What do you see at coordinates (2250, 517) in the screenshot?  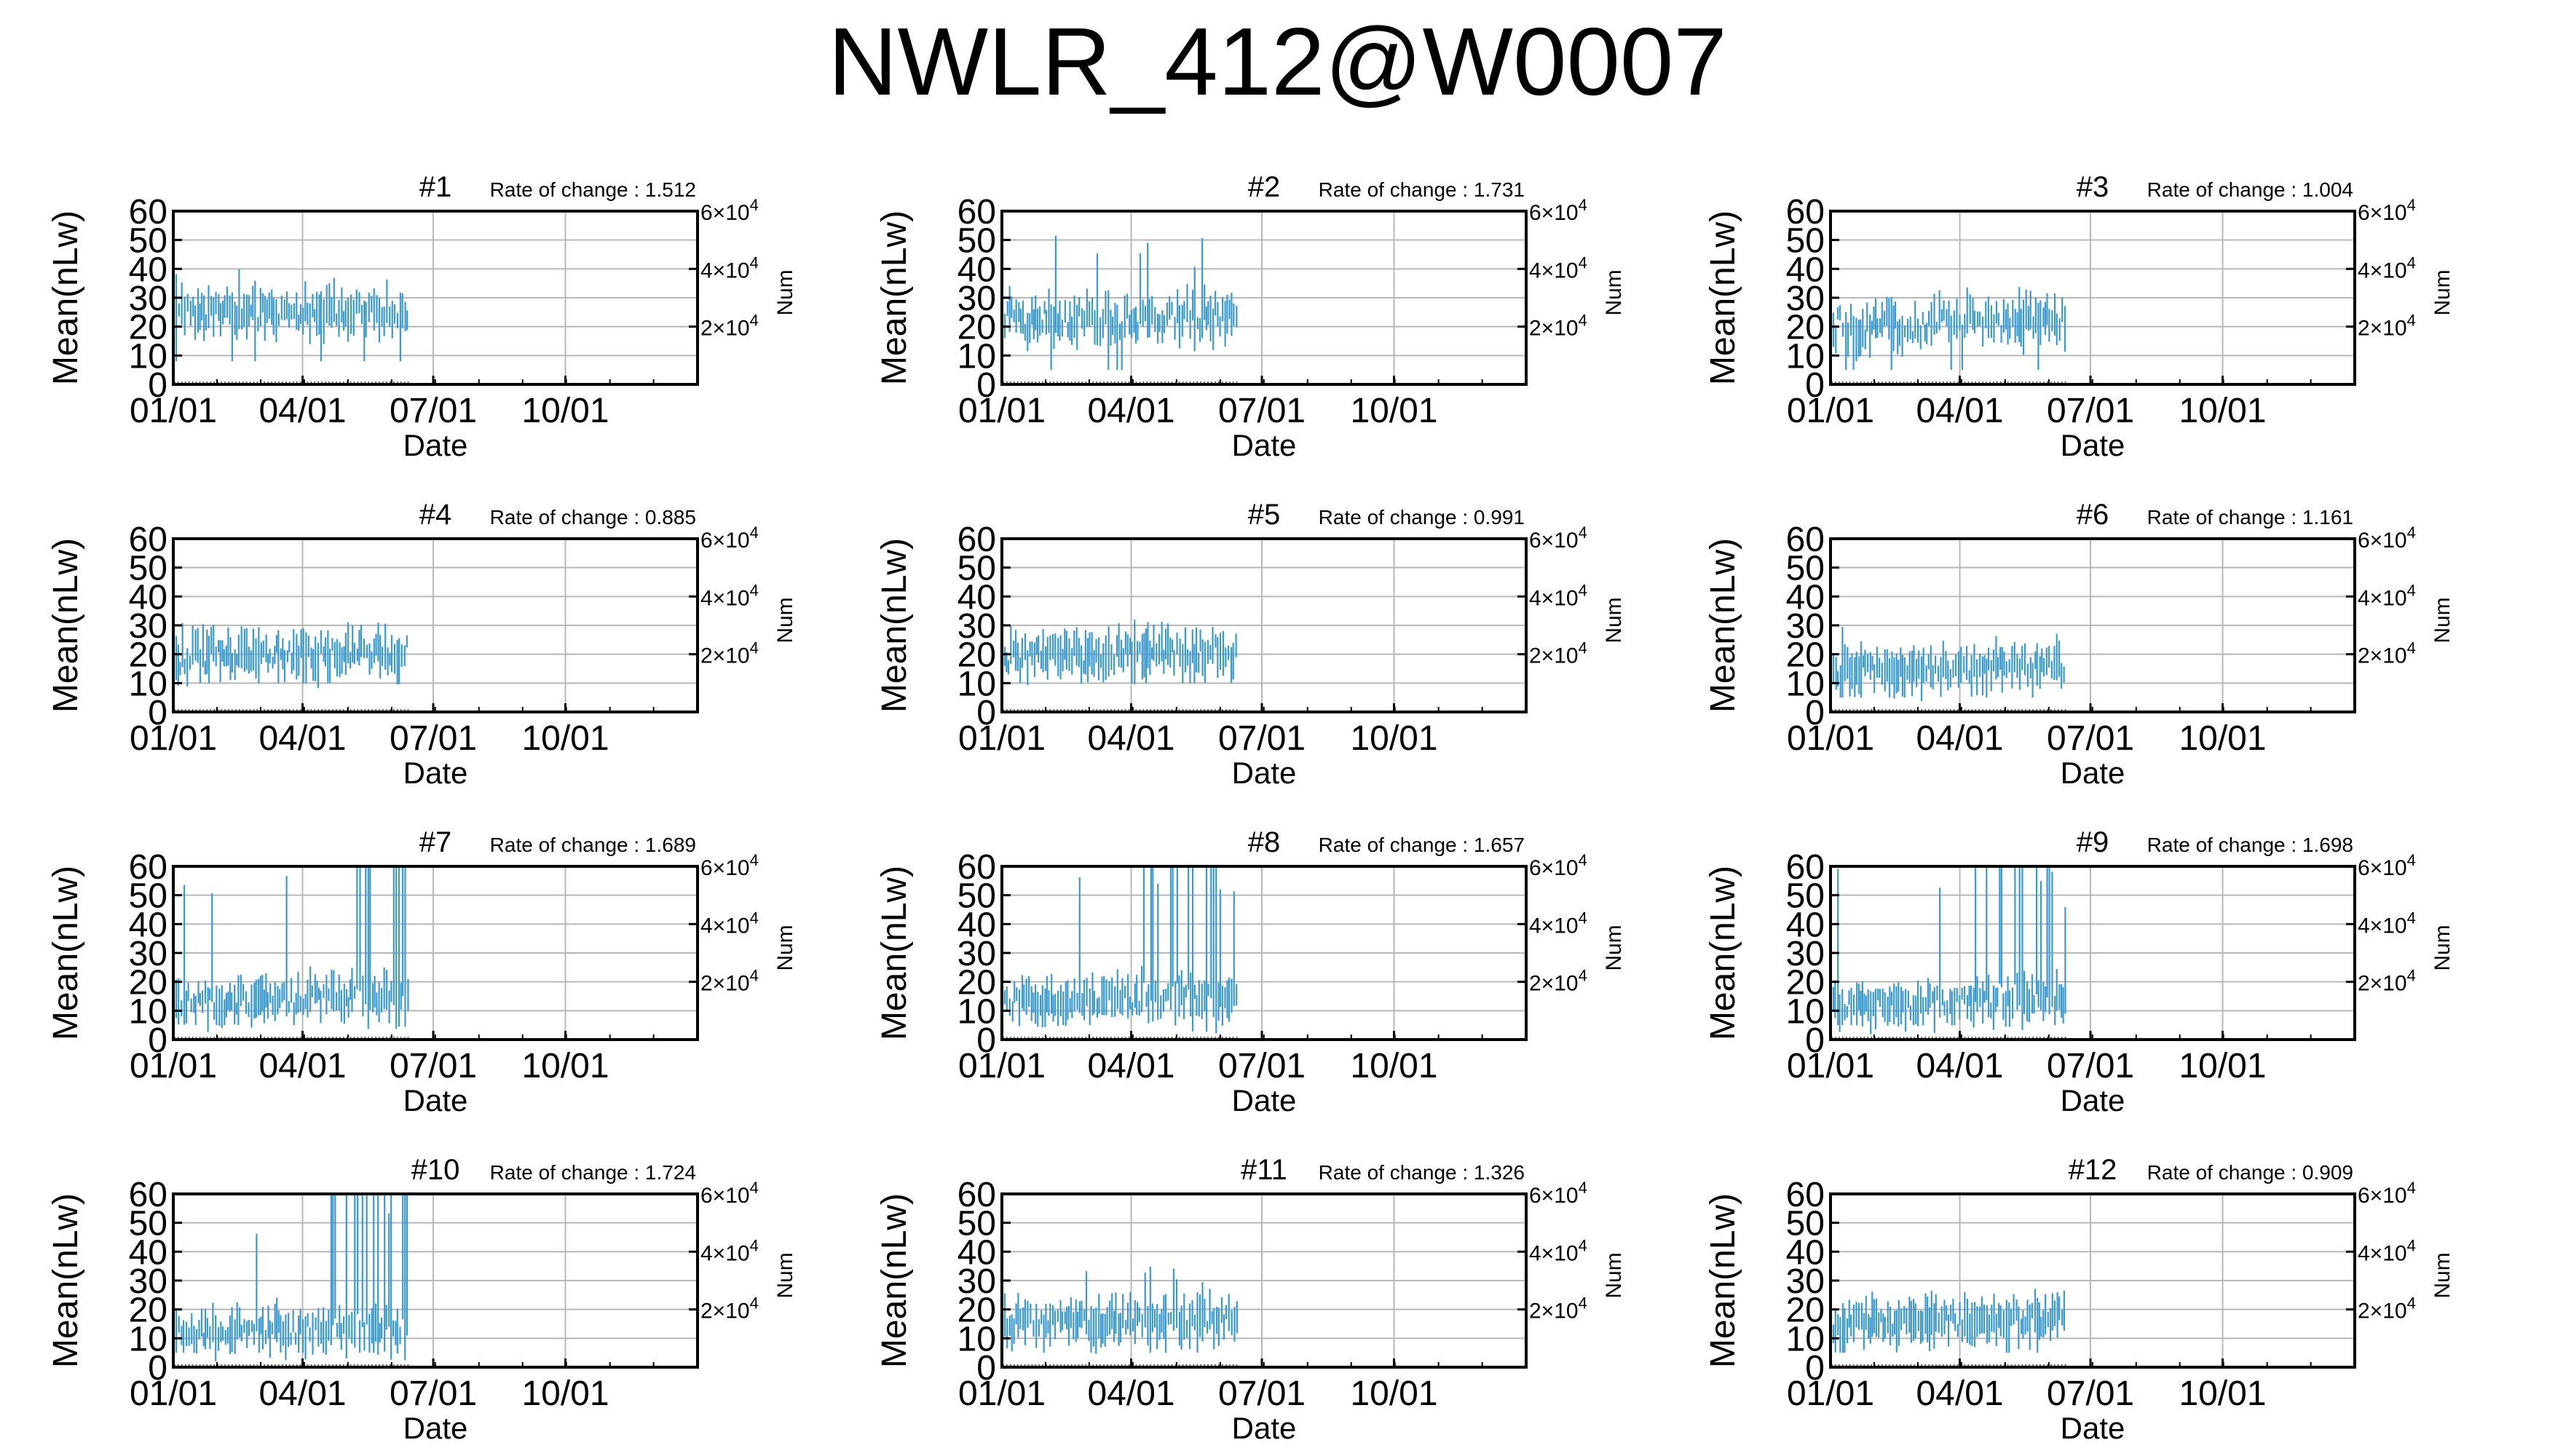 I see `rate-of-change: Rate of change : 1.161` at bounding box center [2250, 517].